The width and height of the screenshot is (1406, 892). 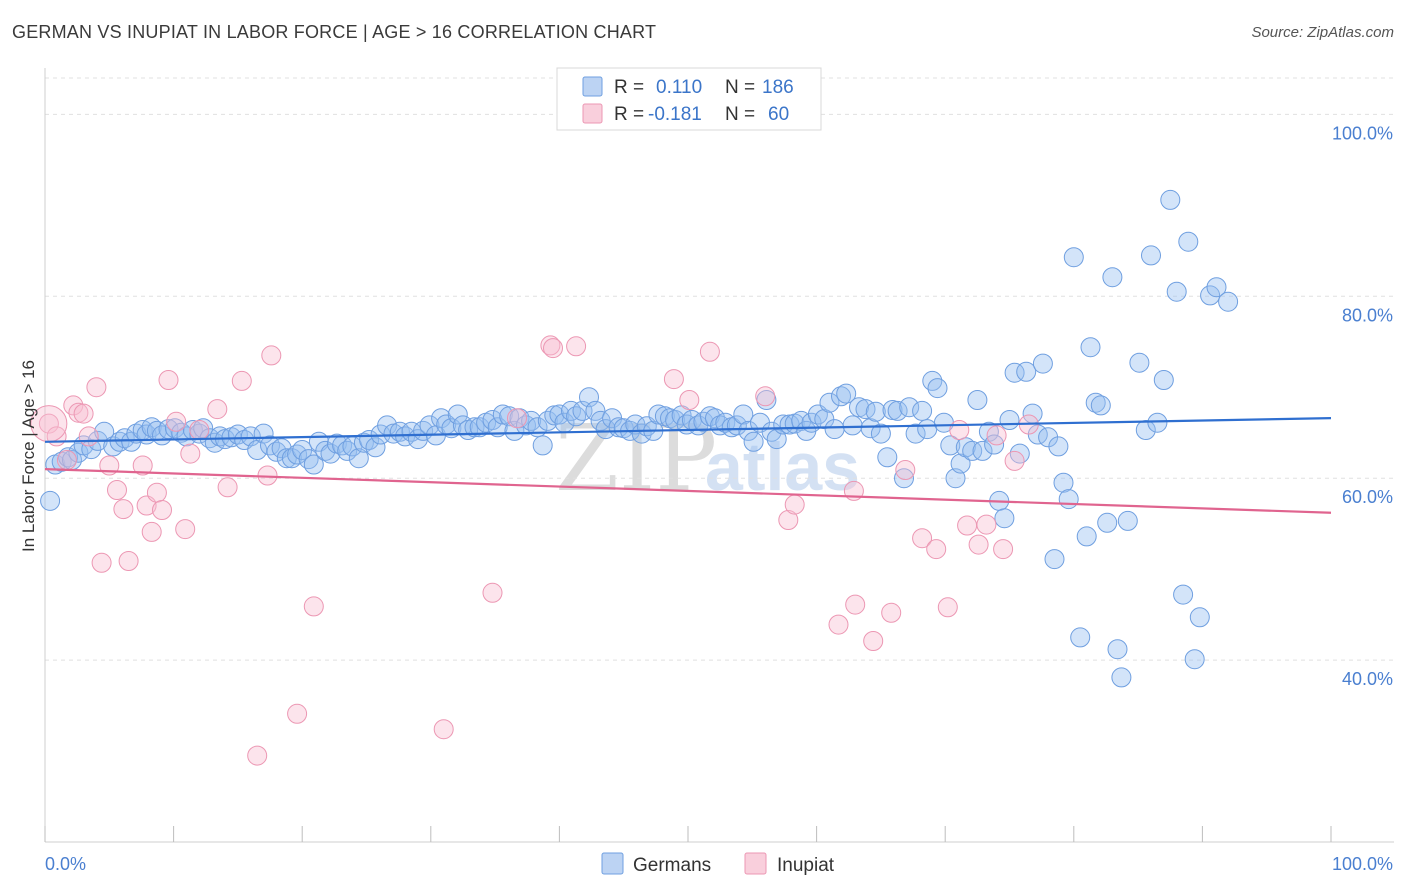 I want to click on legend-inupiat-swatch, so click(x=755, y=863).